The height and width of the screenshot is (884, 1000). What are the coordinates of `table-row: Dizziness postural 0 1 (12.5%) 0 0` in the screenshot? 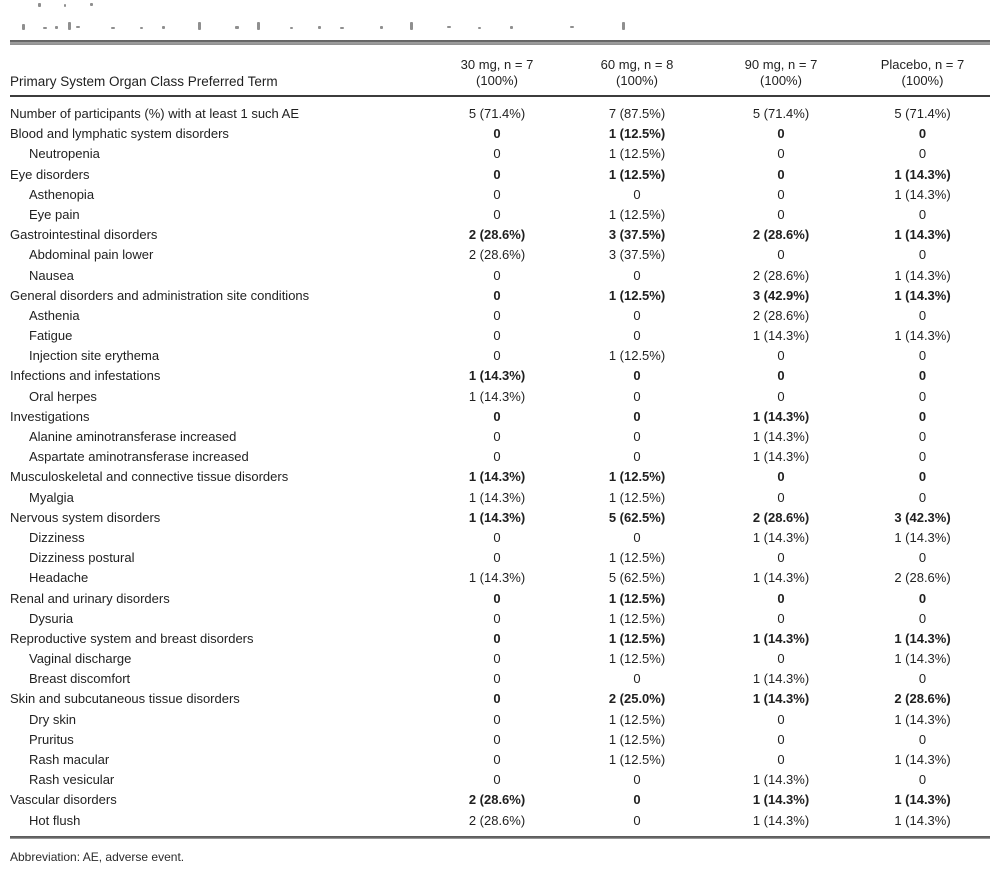 It's located at (500, 558).